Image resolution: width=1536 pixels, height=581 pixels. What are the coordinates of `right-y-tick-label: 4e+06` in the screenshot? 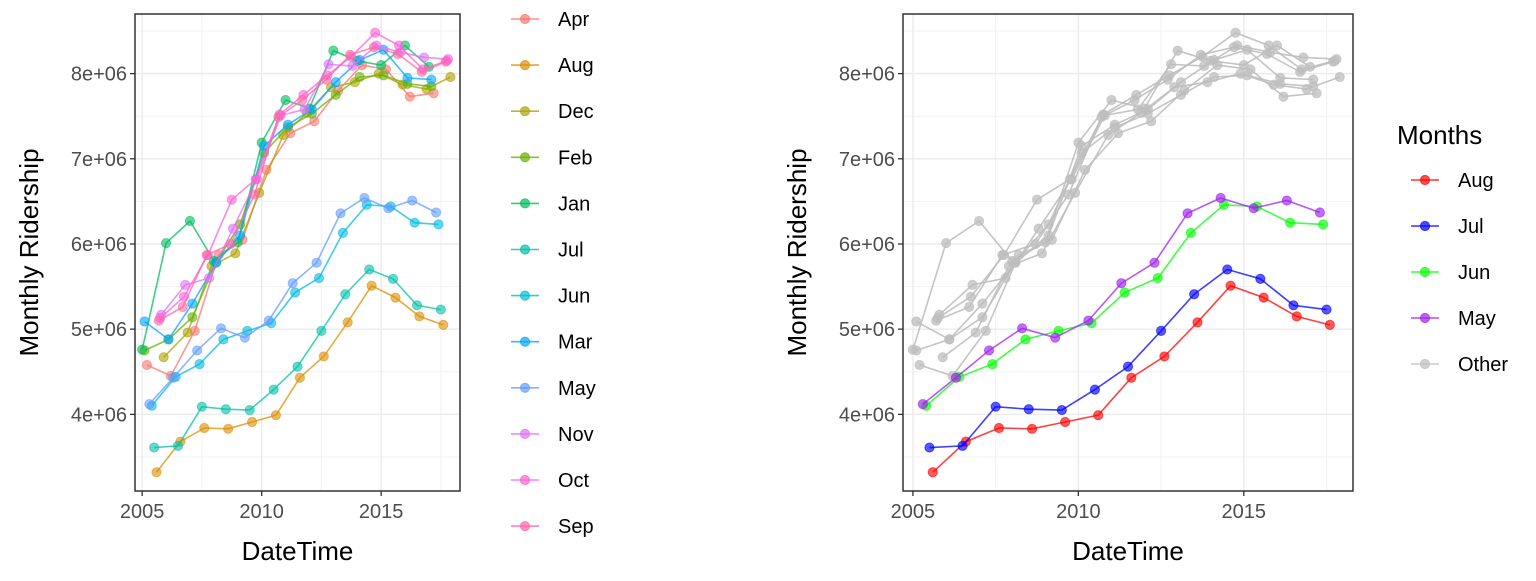 It's located at (867, 415).